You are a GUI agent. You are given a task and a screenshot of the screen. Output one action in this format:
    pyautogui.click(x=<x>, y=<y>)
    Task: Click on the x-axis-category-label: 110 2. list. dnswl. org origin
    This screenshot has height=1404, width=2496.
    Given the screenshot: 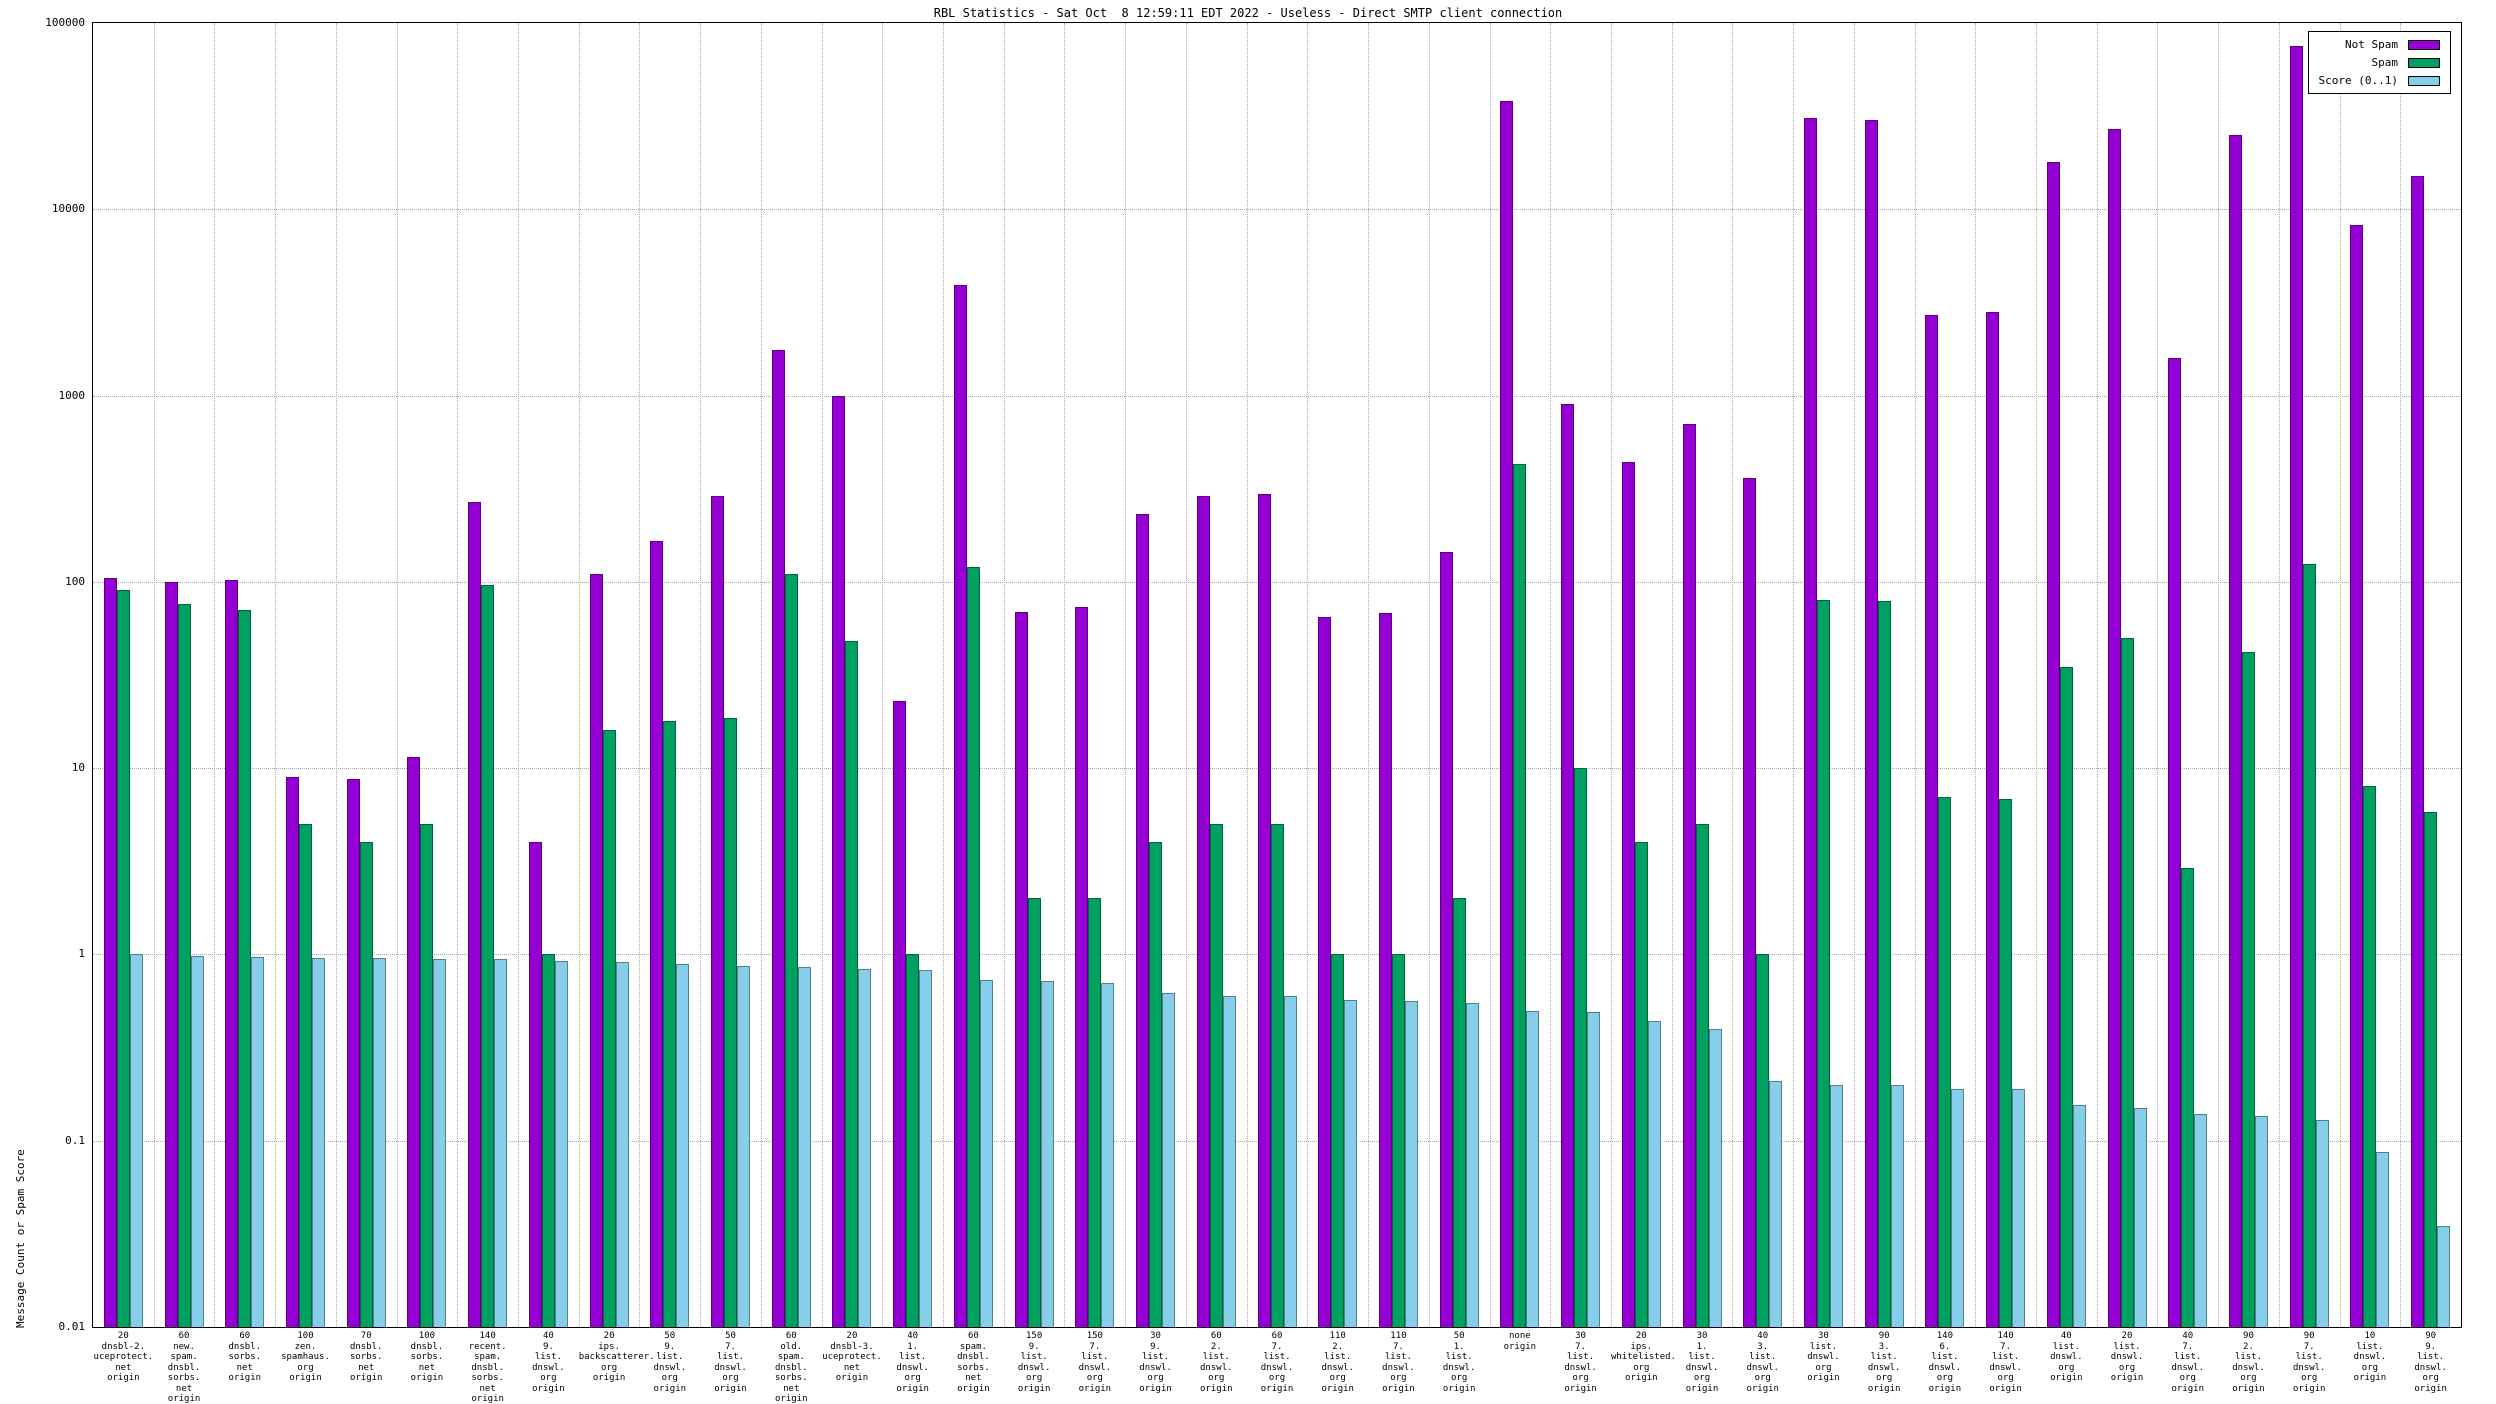 What is the action you would take?
    pyautogui.click(x=1337, y=1362)
    